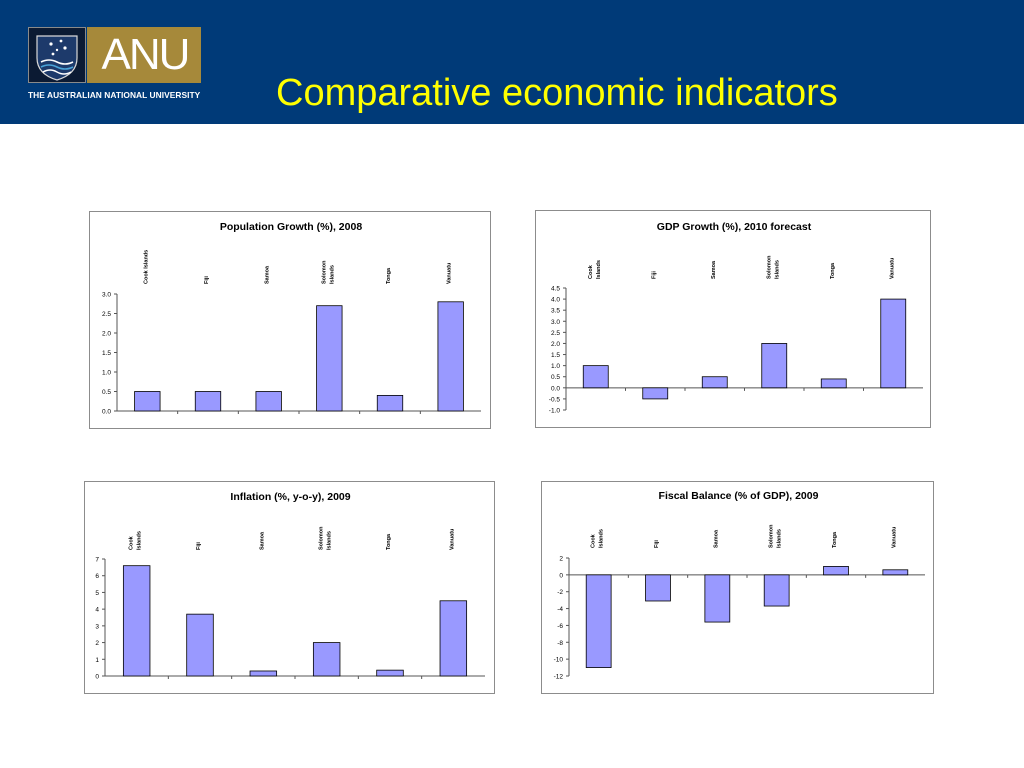 The width and height of the screenshot is (1024, 768). What do you see at coordinates (97, 576) in the screenshot?
I see `y-tick-label: 6` at bounding box center [97, 576].